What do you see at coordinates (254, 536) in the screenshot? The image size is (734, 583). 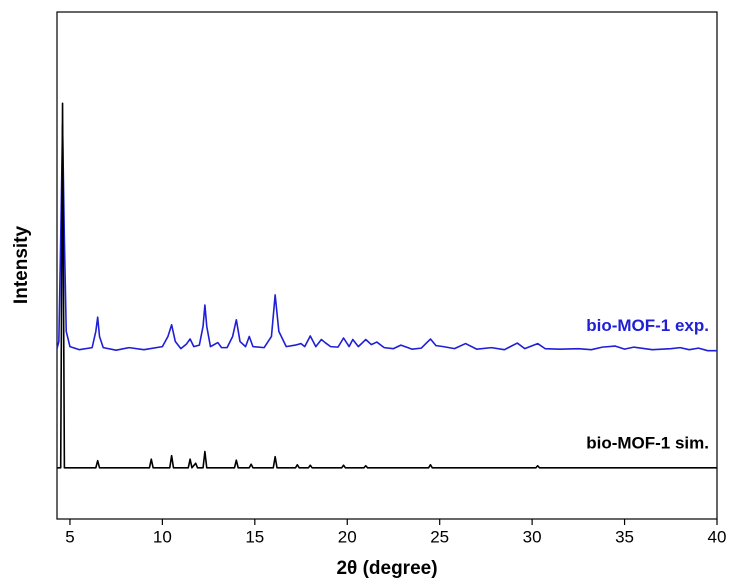 I see `x-tick-label: 15` at bounding box center [254, 536].